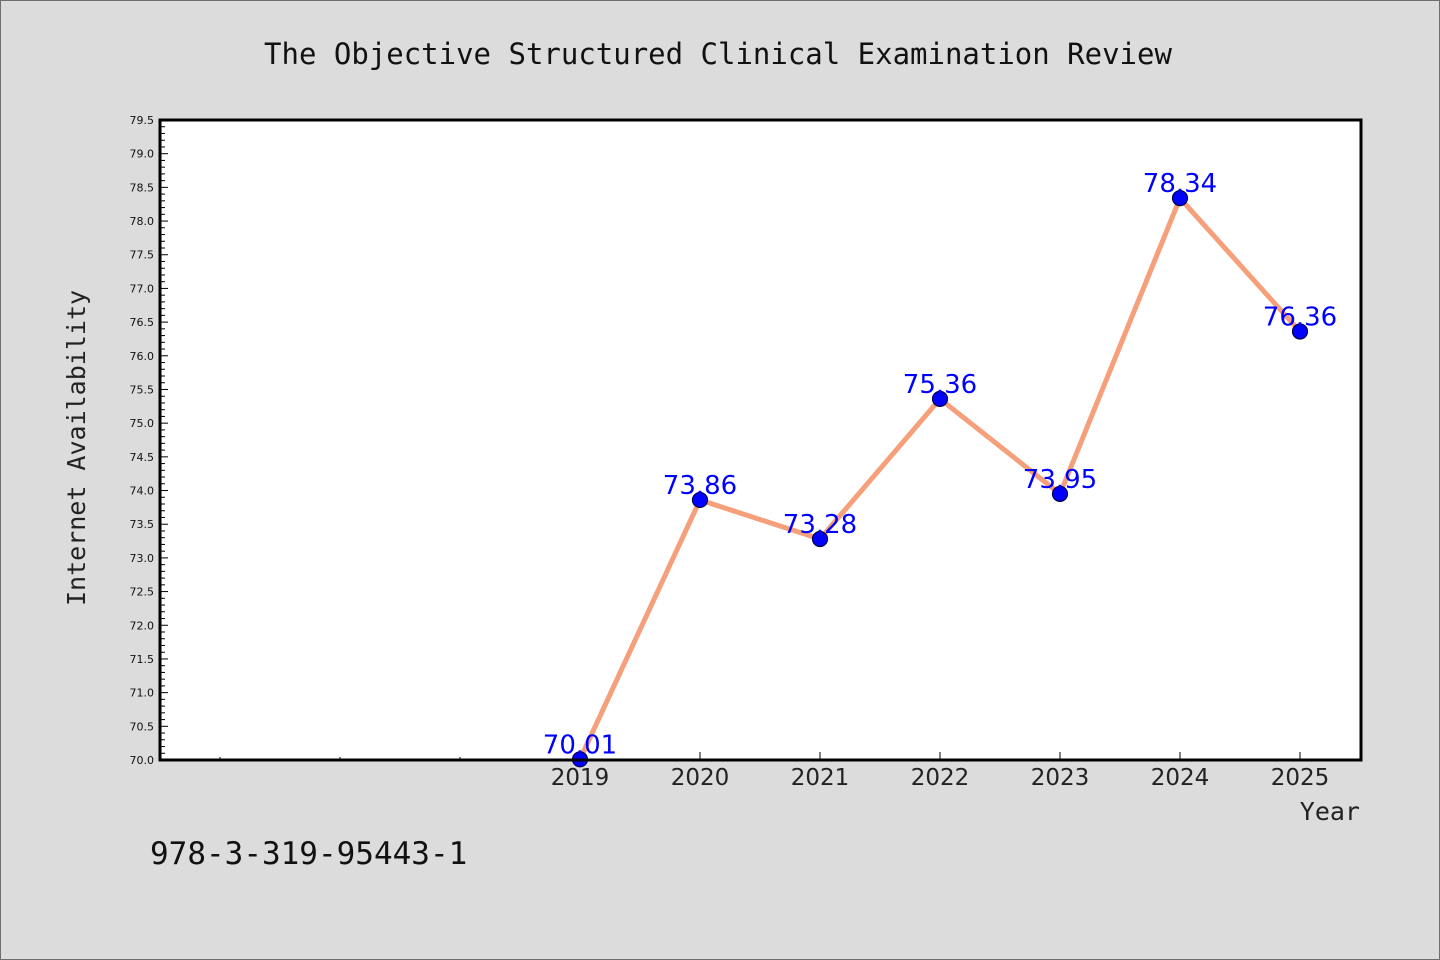 Image resolution: width=1440 pixels, height=960 pixels. What do you see at coordinates (142, 255) in the screenshot?
I see `y-tick-label: 77.5` at bounding box center [142, 255].